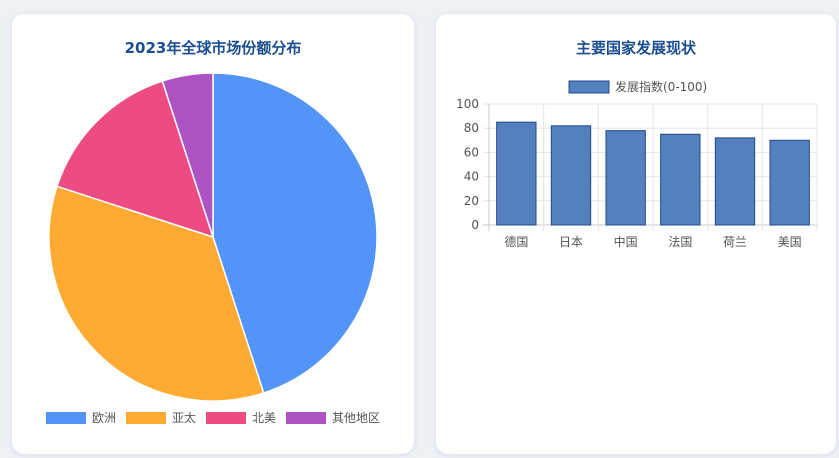  I want to click on y-tick-label-3: 60, so click(471, 152).